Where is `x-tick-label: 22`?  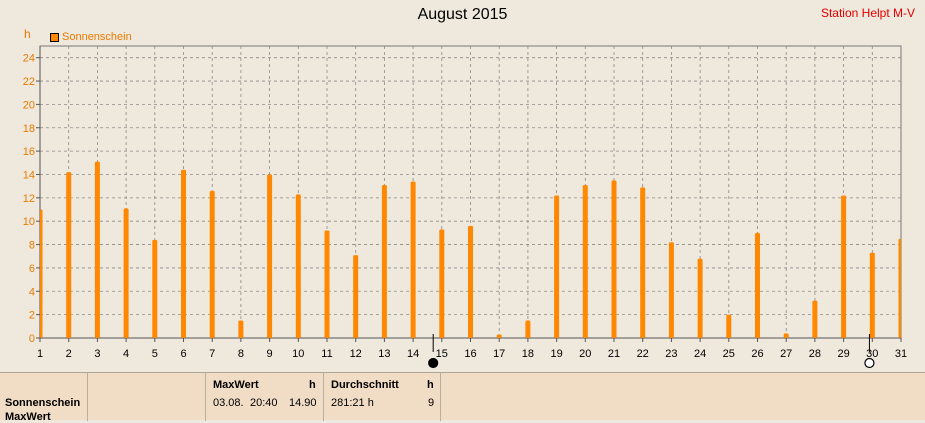 x-tick-label: 22 is located at coordinates (643, 354).